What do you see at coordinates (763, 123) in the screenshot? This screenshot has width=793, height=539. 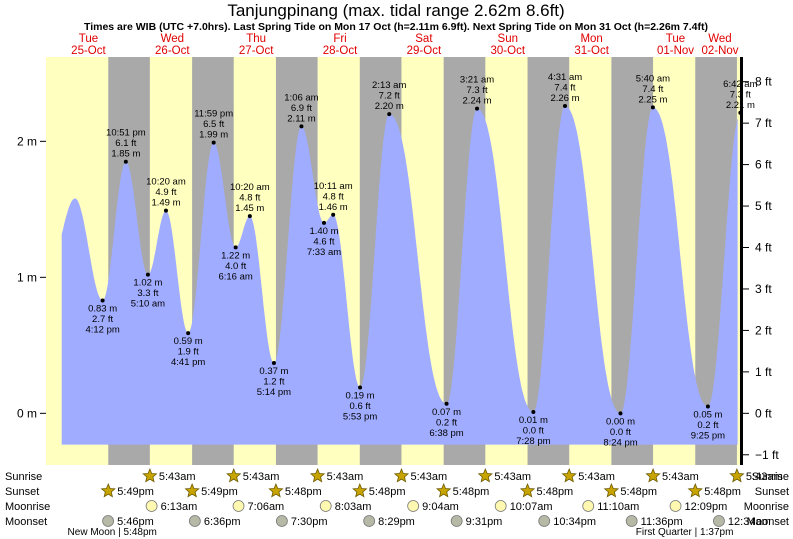 I see `y-tick-label-ft: 7 ft` at bounding box center [763, 123].